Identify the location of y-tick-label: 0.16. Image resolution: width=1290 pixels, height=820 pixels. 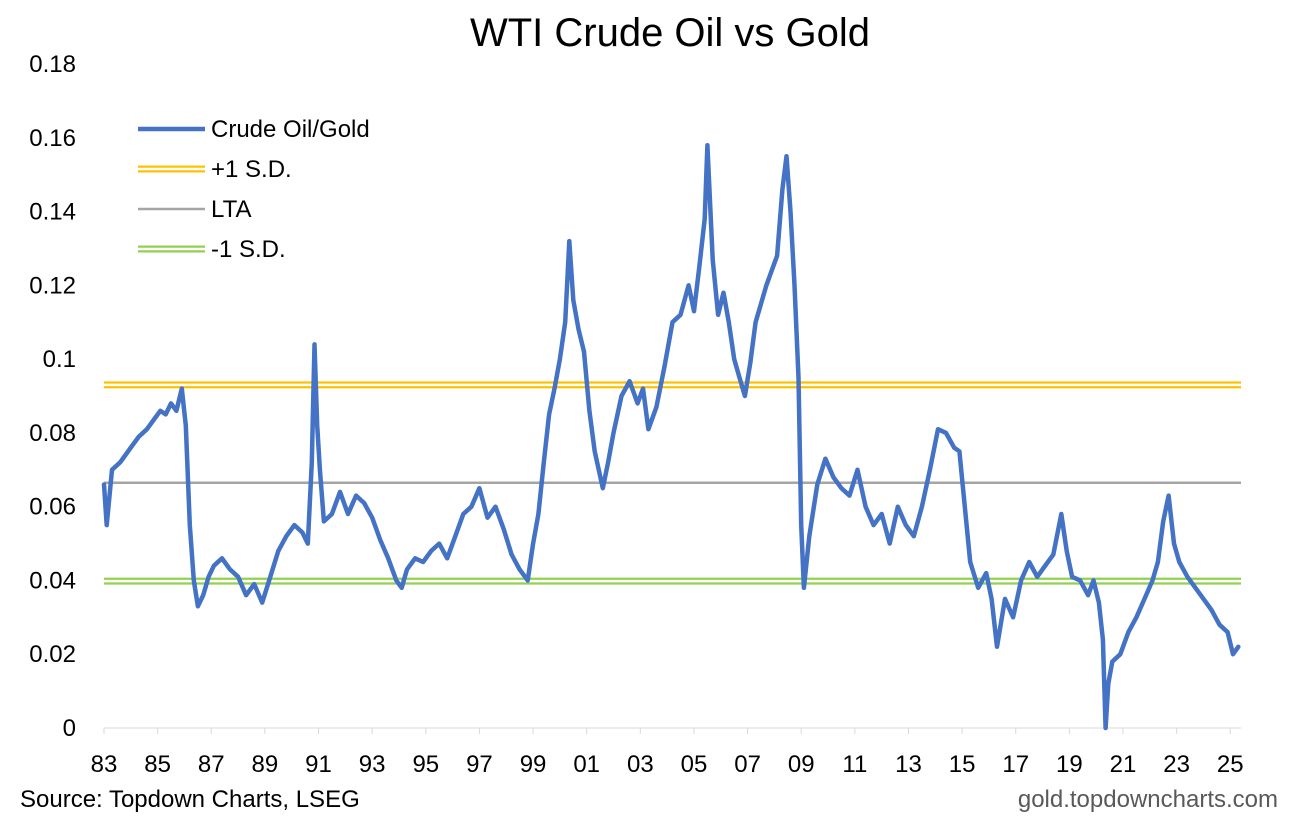
(52, 138).